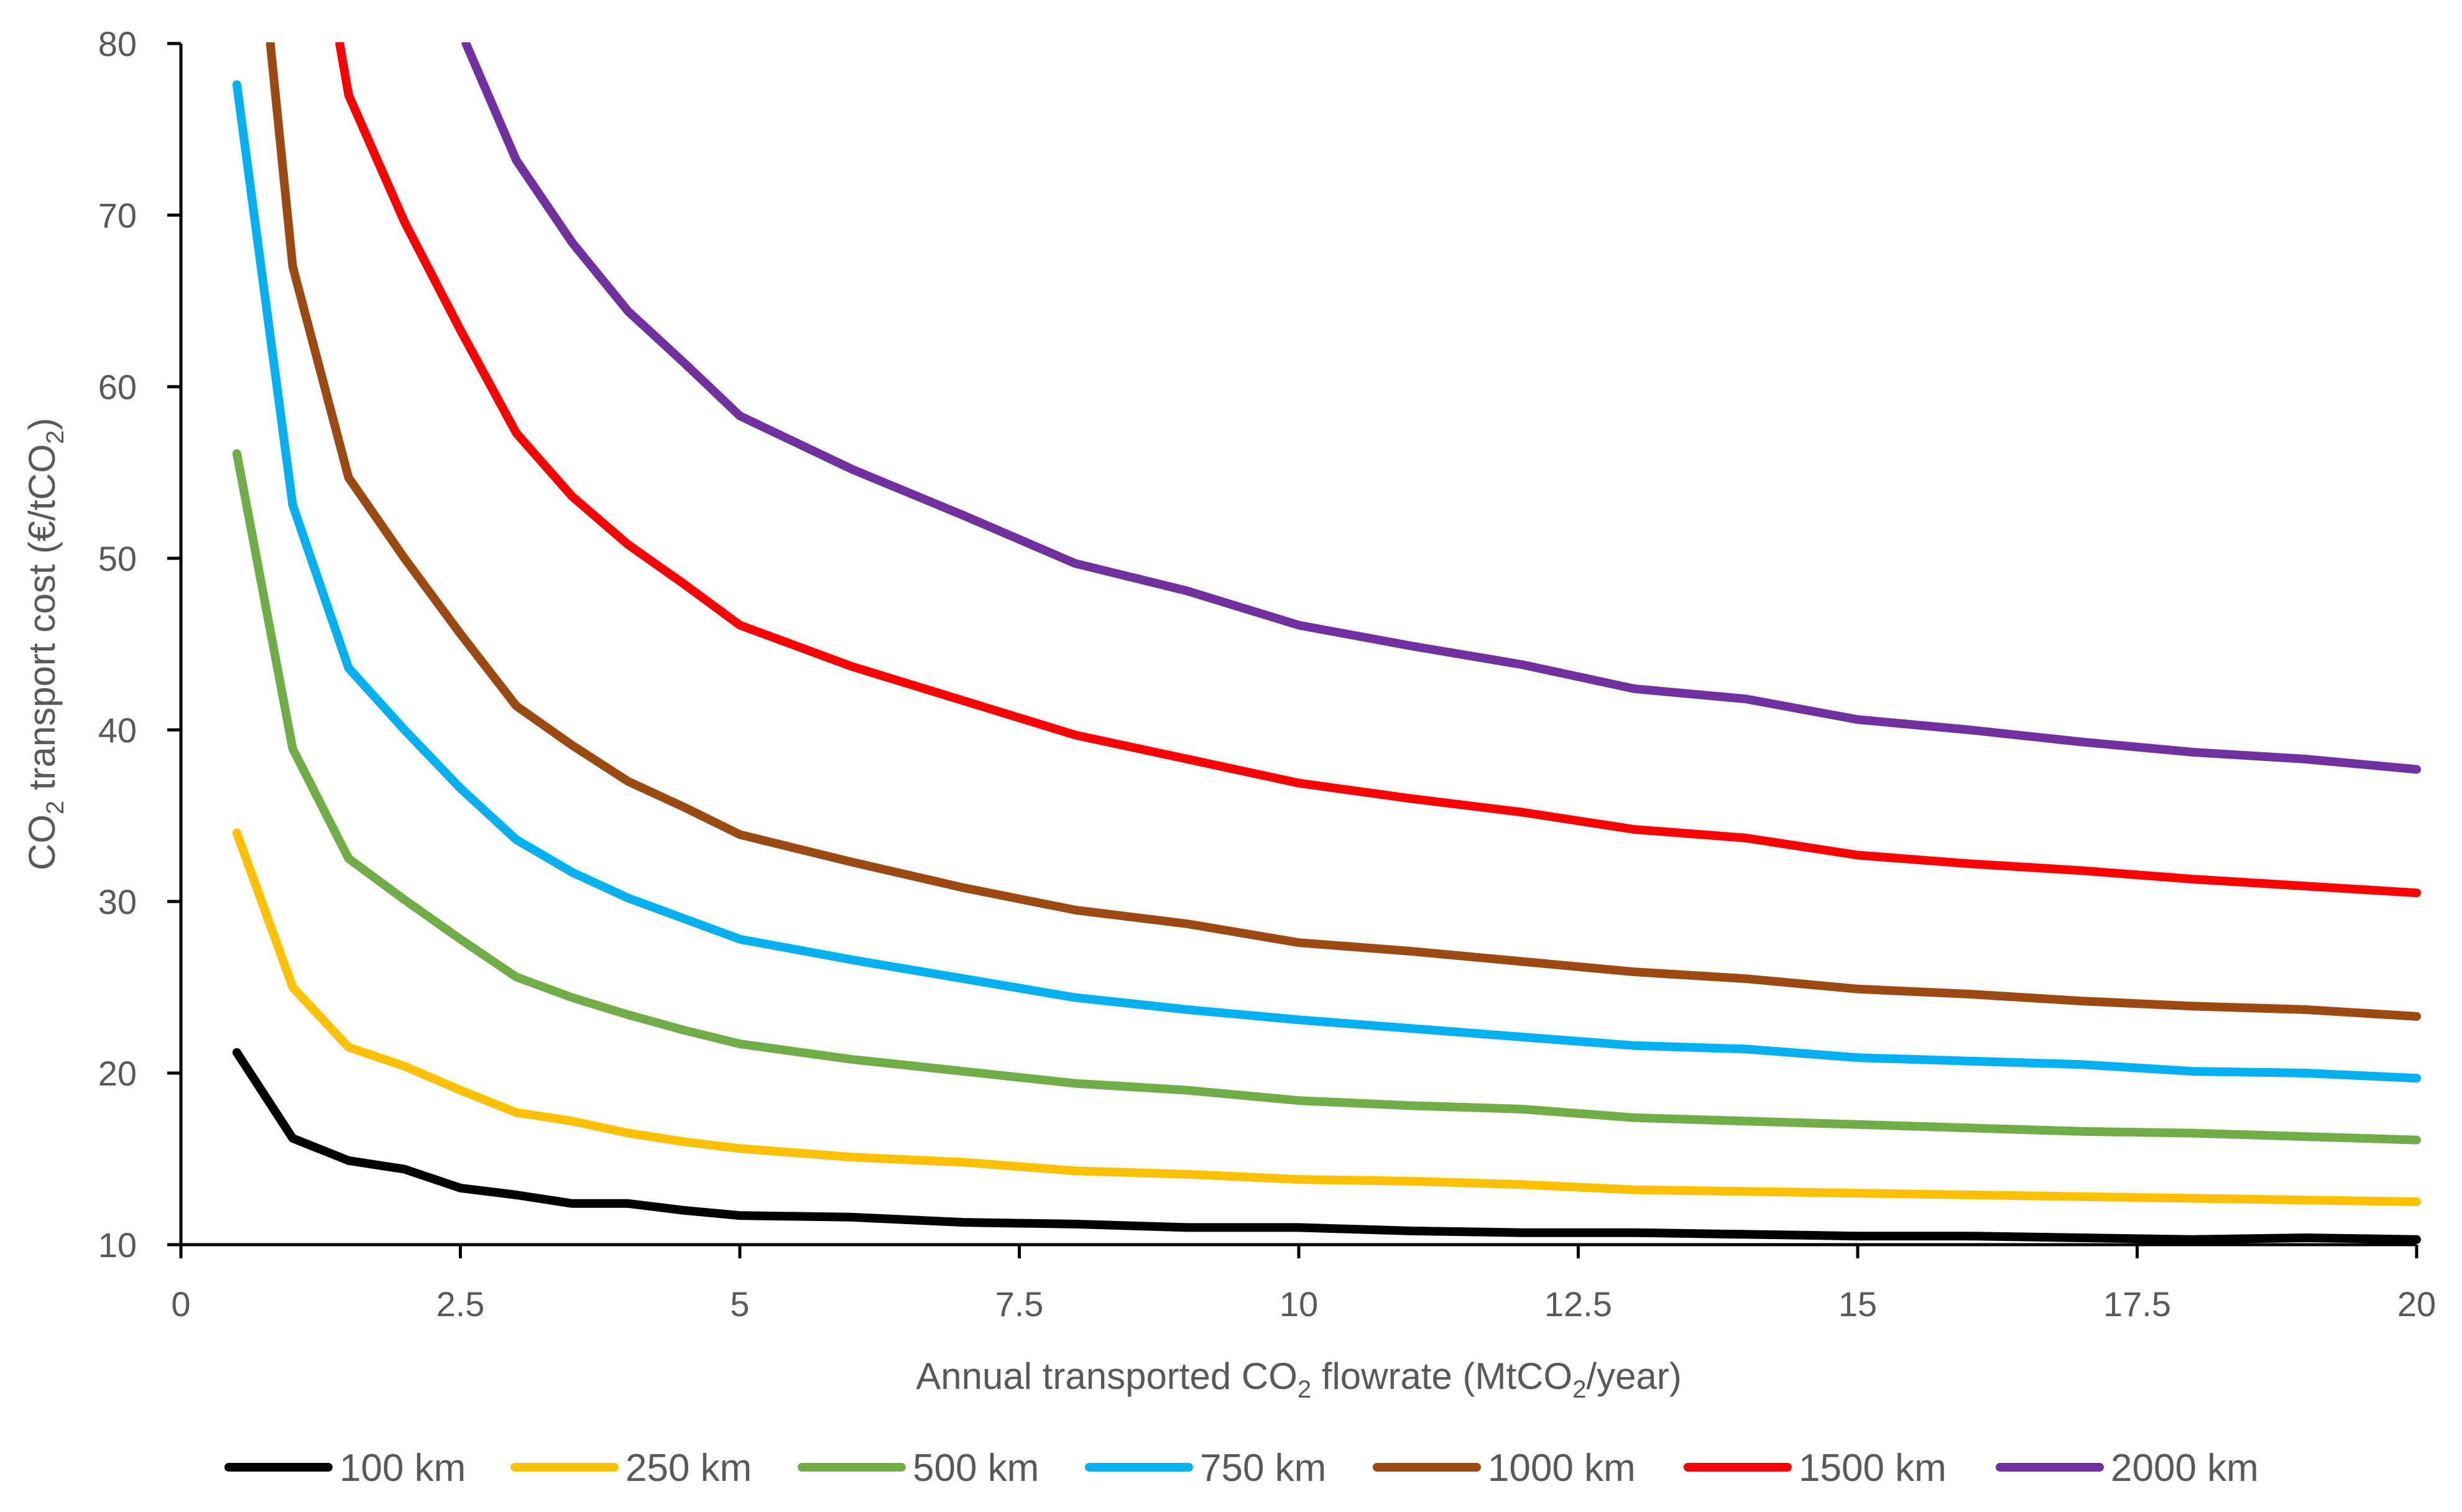 The image size is (2462, 1512). Describe the element at coordinates (1298, 1304) in the screenshot. I see `x-tick-label: 10` at that location.